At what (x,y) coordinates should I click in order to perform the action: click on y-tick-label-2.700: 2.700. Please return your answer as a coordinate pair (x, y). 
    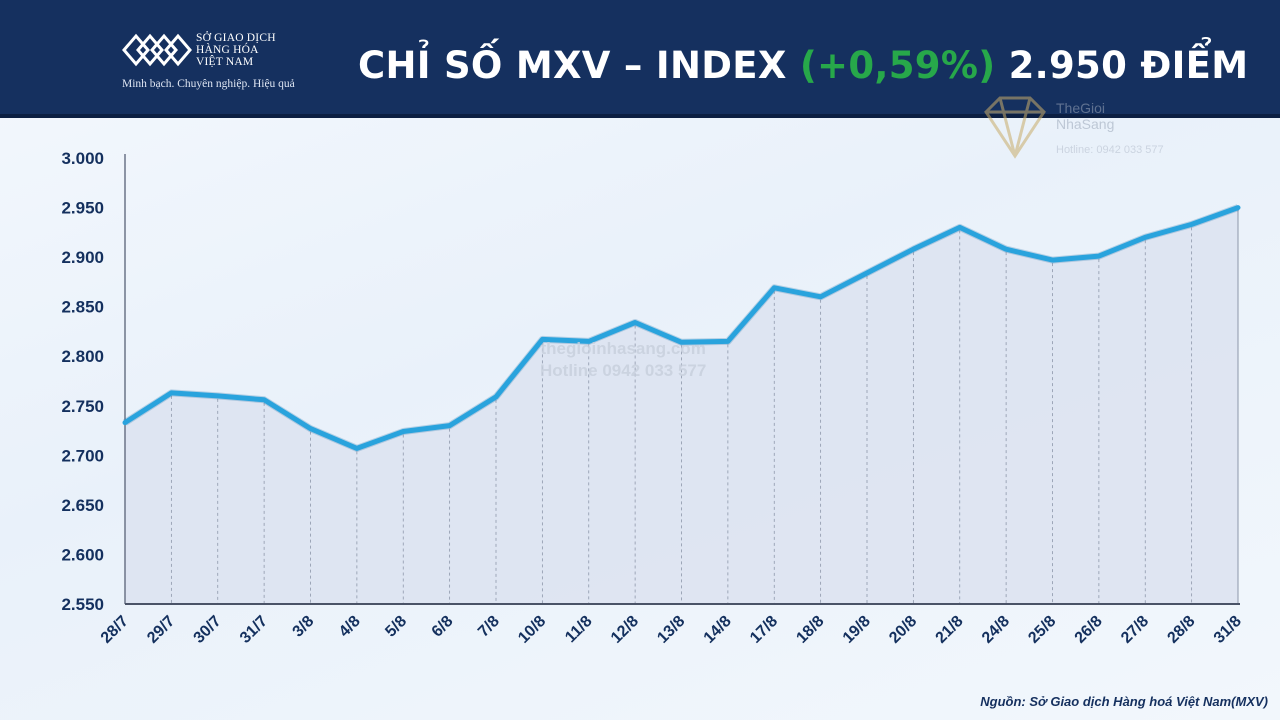
    Looking at the image, I should click on (82, 455).